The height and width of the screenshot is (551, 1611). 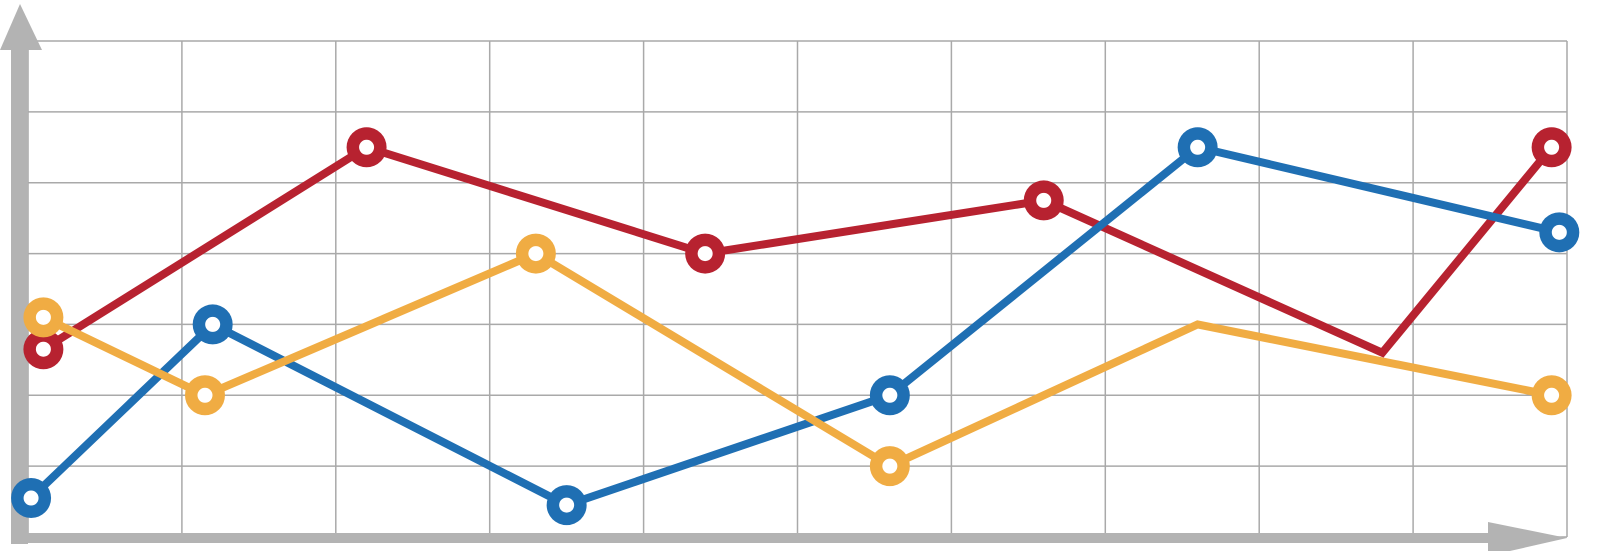 What do you see at coordinates (21, 27) in the screenshot?
I see `y-axis-arrowhead` at bounding box center [21, 27].